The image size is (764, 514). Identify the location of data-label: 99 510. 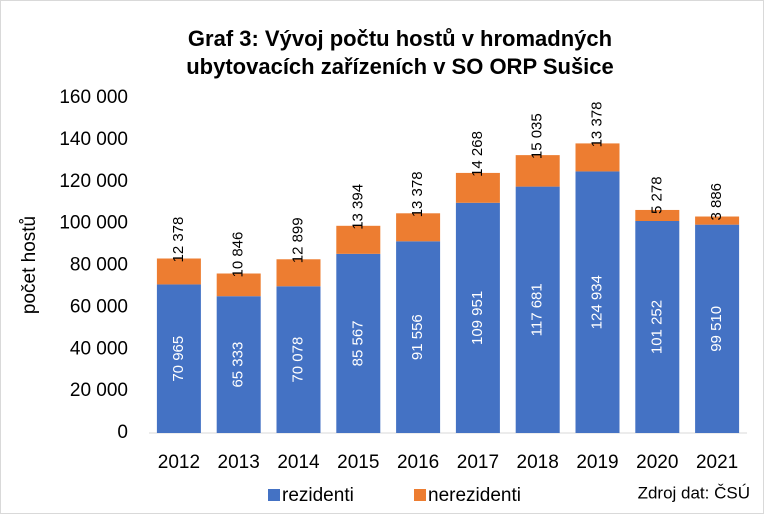
(716, 329).